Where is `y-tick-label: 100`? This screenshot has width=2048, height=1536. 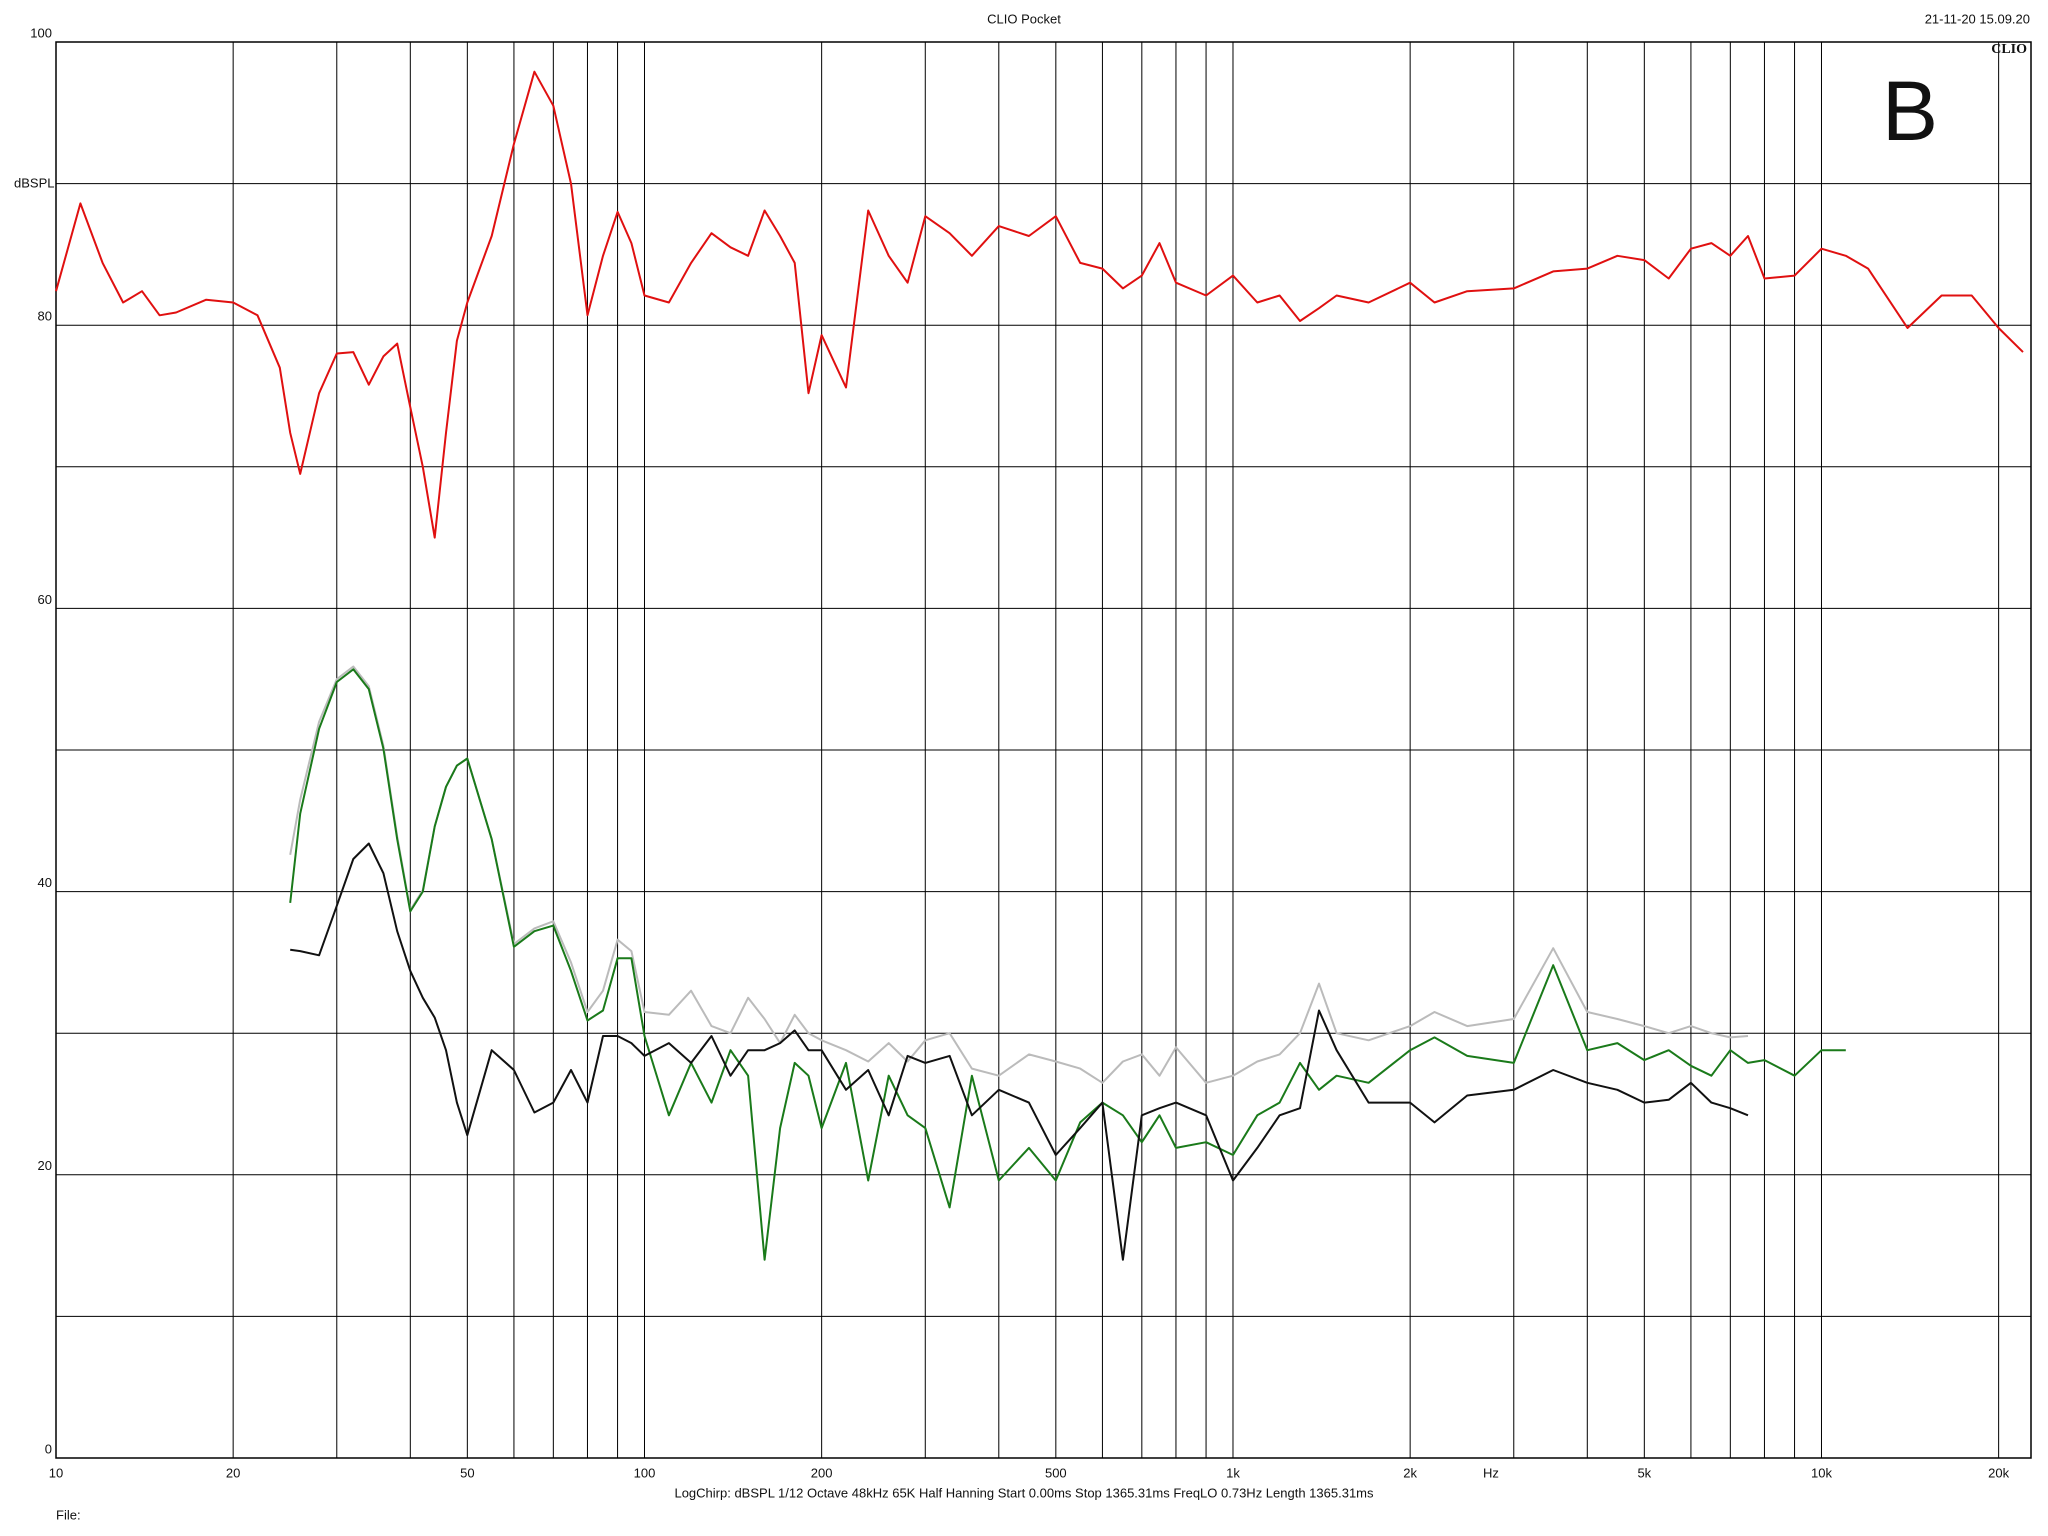
y-tick-label: 100 is located at coordinates (41, 32).